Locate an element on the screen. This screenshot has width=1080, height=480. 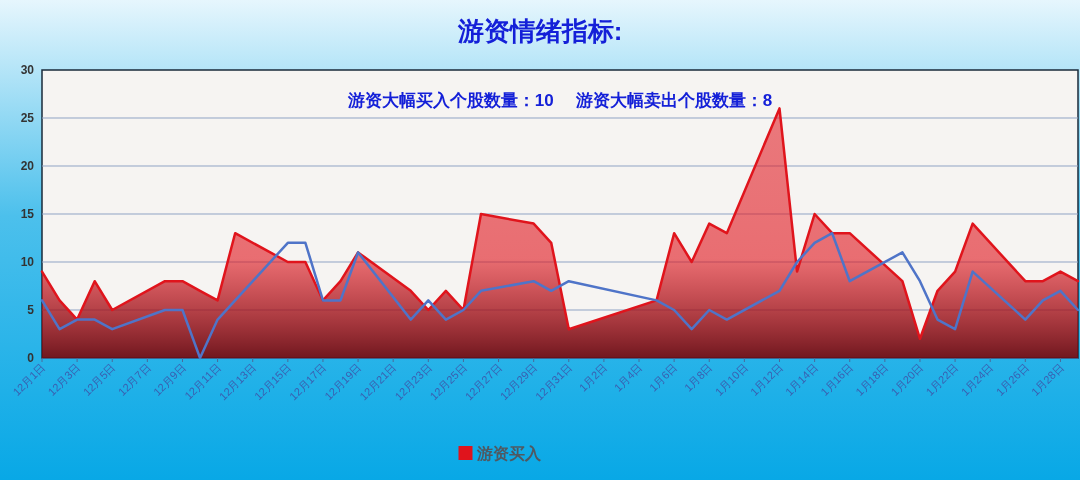
y-tick-label: 25 is located at coordinates (27, 118).